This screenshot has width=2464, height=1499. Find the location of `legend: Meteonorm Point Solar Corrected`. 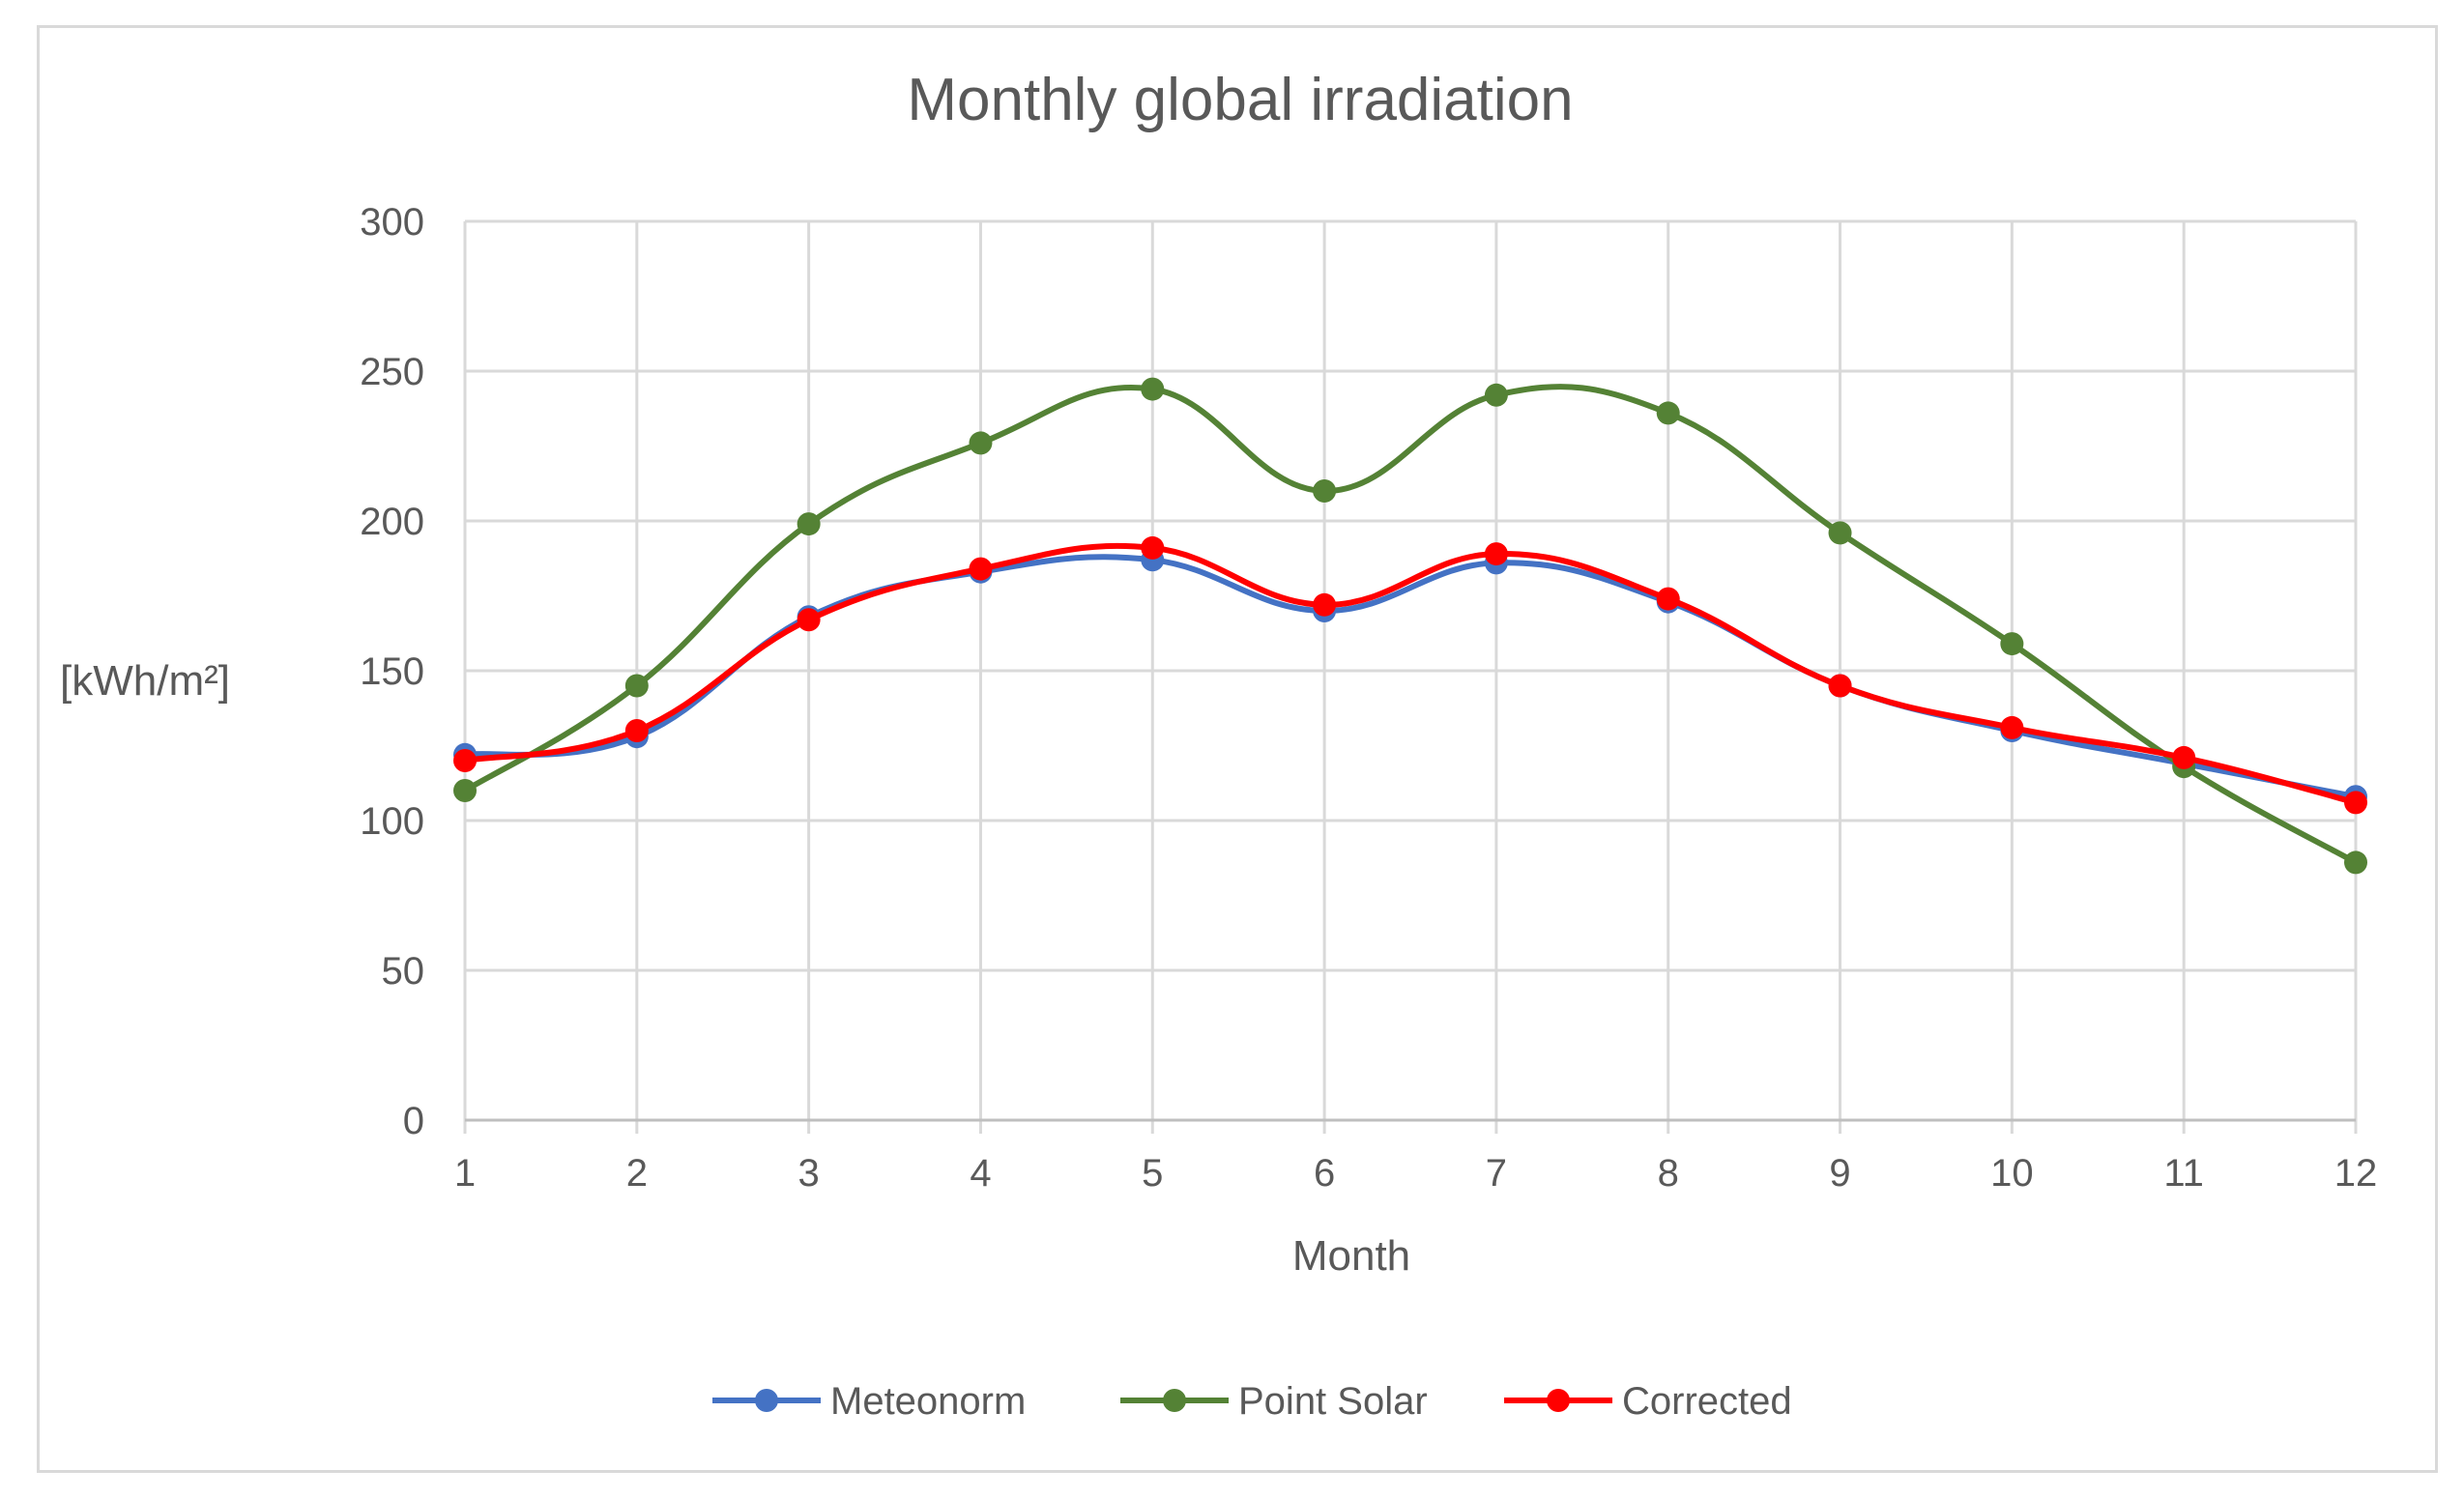

legend: Meteonorm Point Solar Corrected is located at coordinates (1252, 1401).